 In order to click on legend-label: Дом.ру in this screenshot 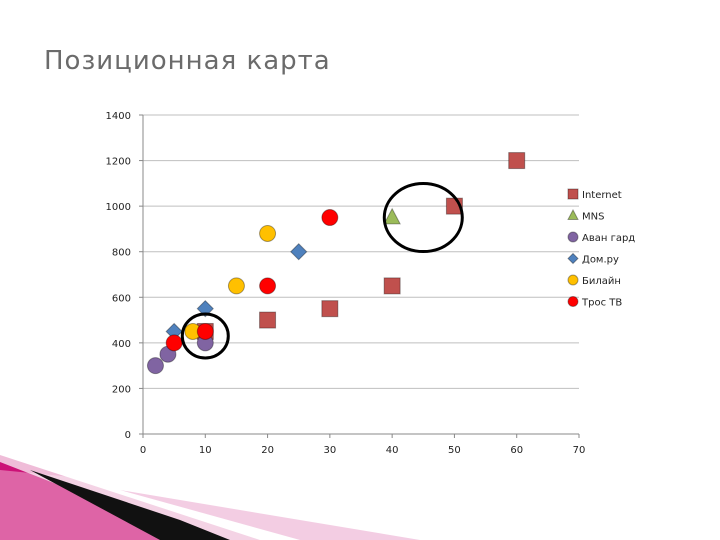, I will do `click(600, 260)`.